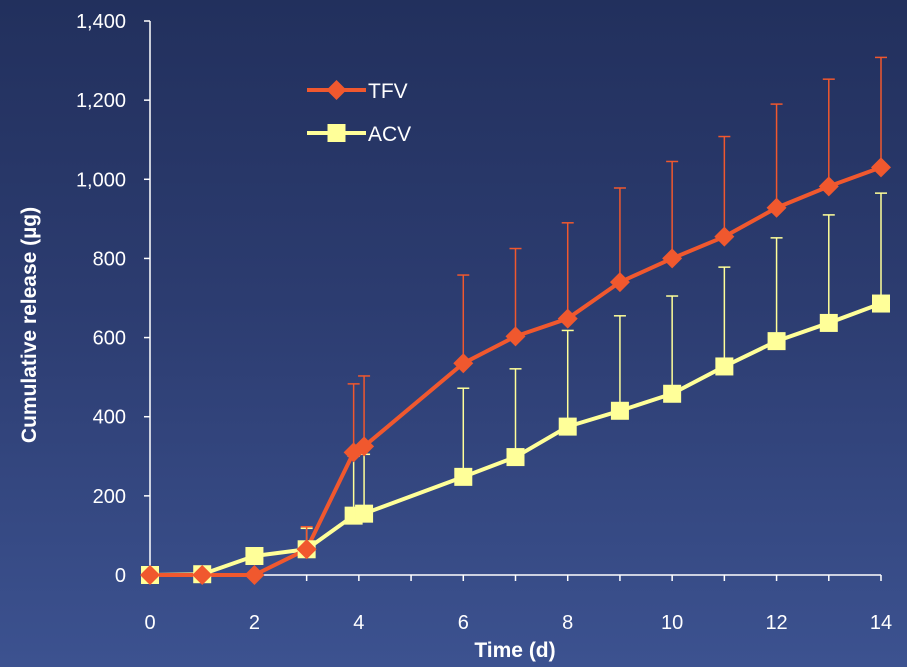  Describe the element at coordinates (254, 623) in the screenshot. I see `x-tick-label: 2` at that location.